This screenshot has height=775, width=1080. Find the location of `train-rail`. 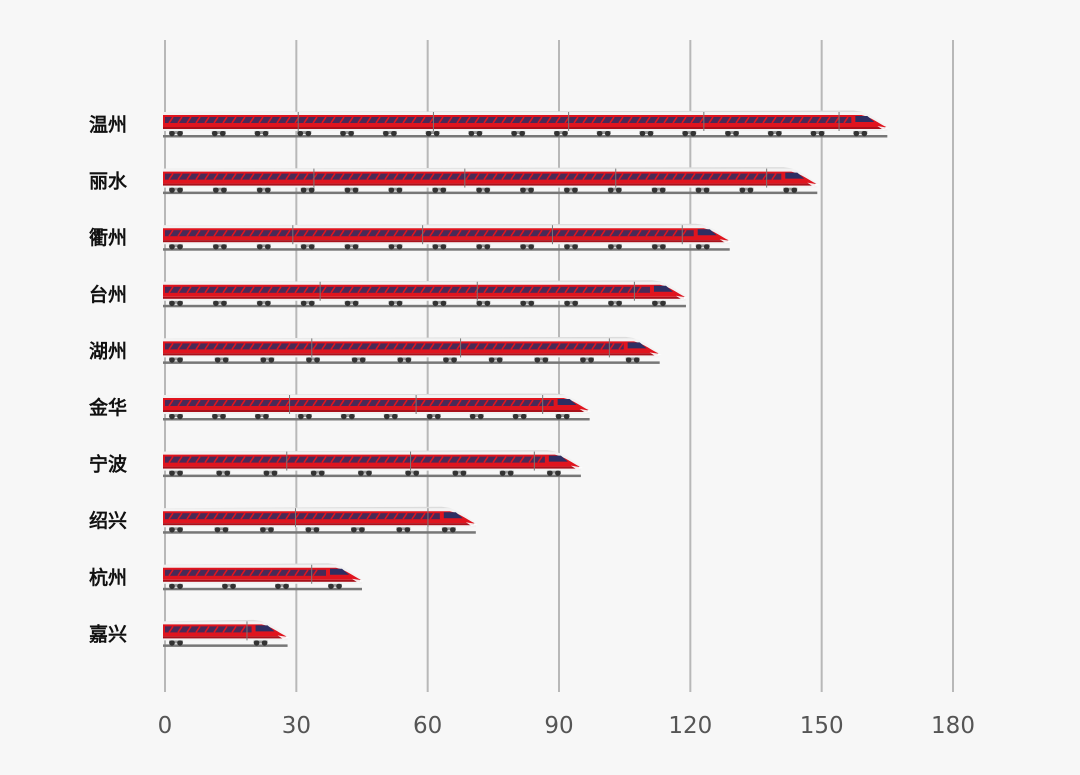

train-rail is located at coordinates (319, 532).